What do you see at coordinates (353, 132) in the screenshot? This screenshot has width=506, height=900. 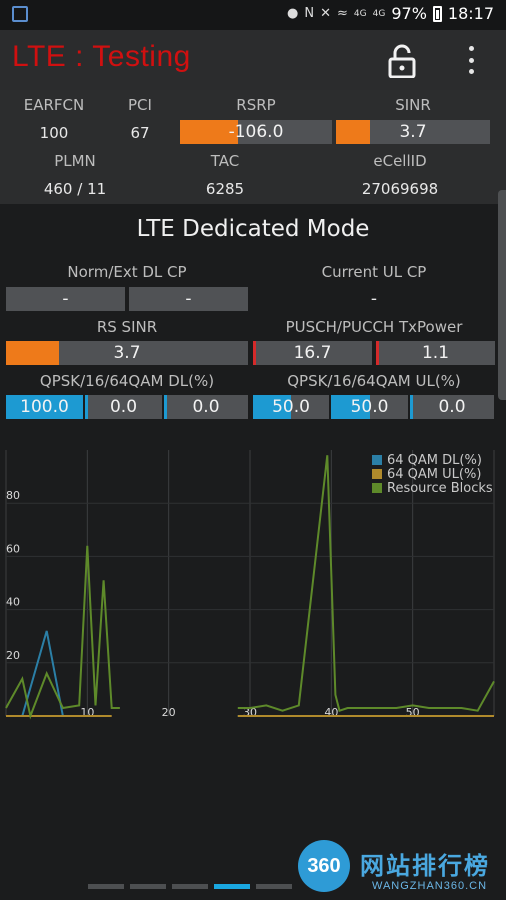 I see `sinr-bar-fill` at bounding box center [353, 132].